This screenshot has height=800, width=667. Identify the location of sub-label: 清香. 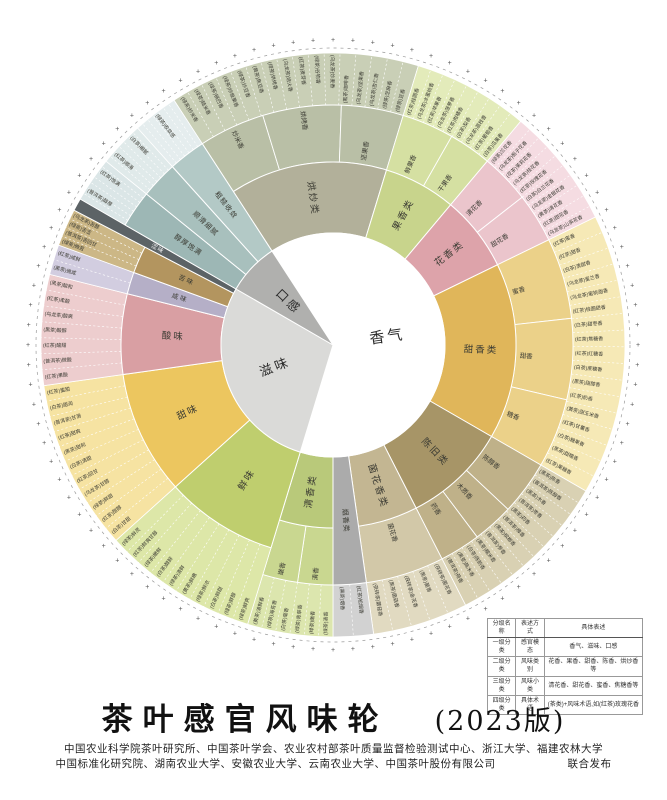
(315, 573).